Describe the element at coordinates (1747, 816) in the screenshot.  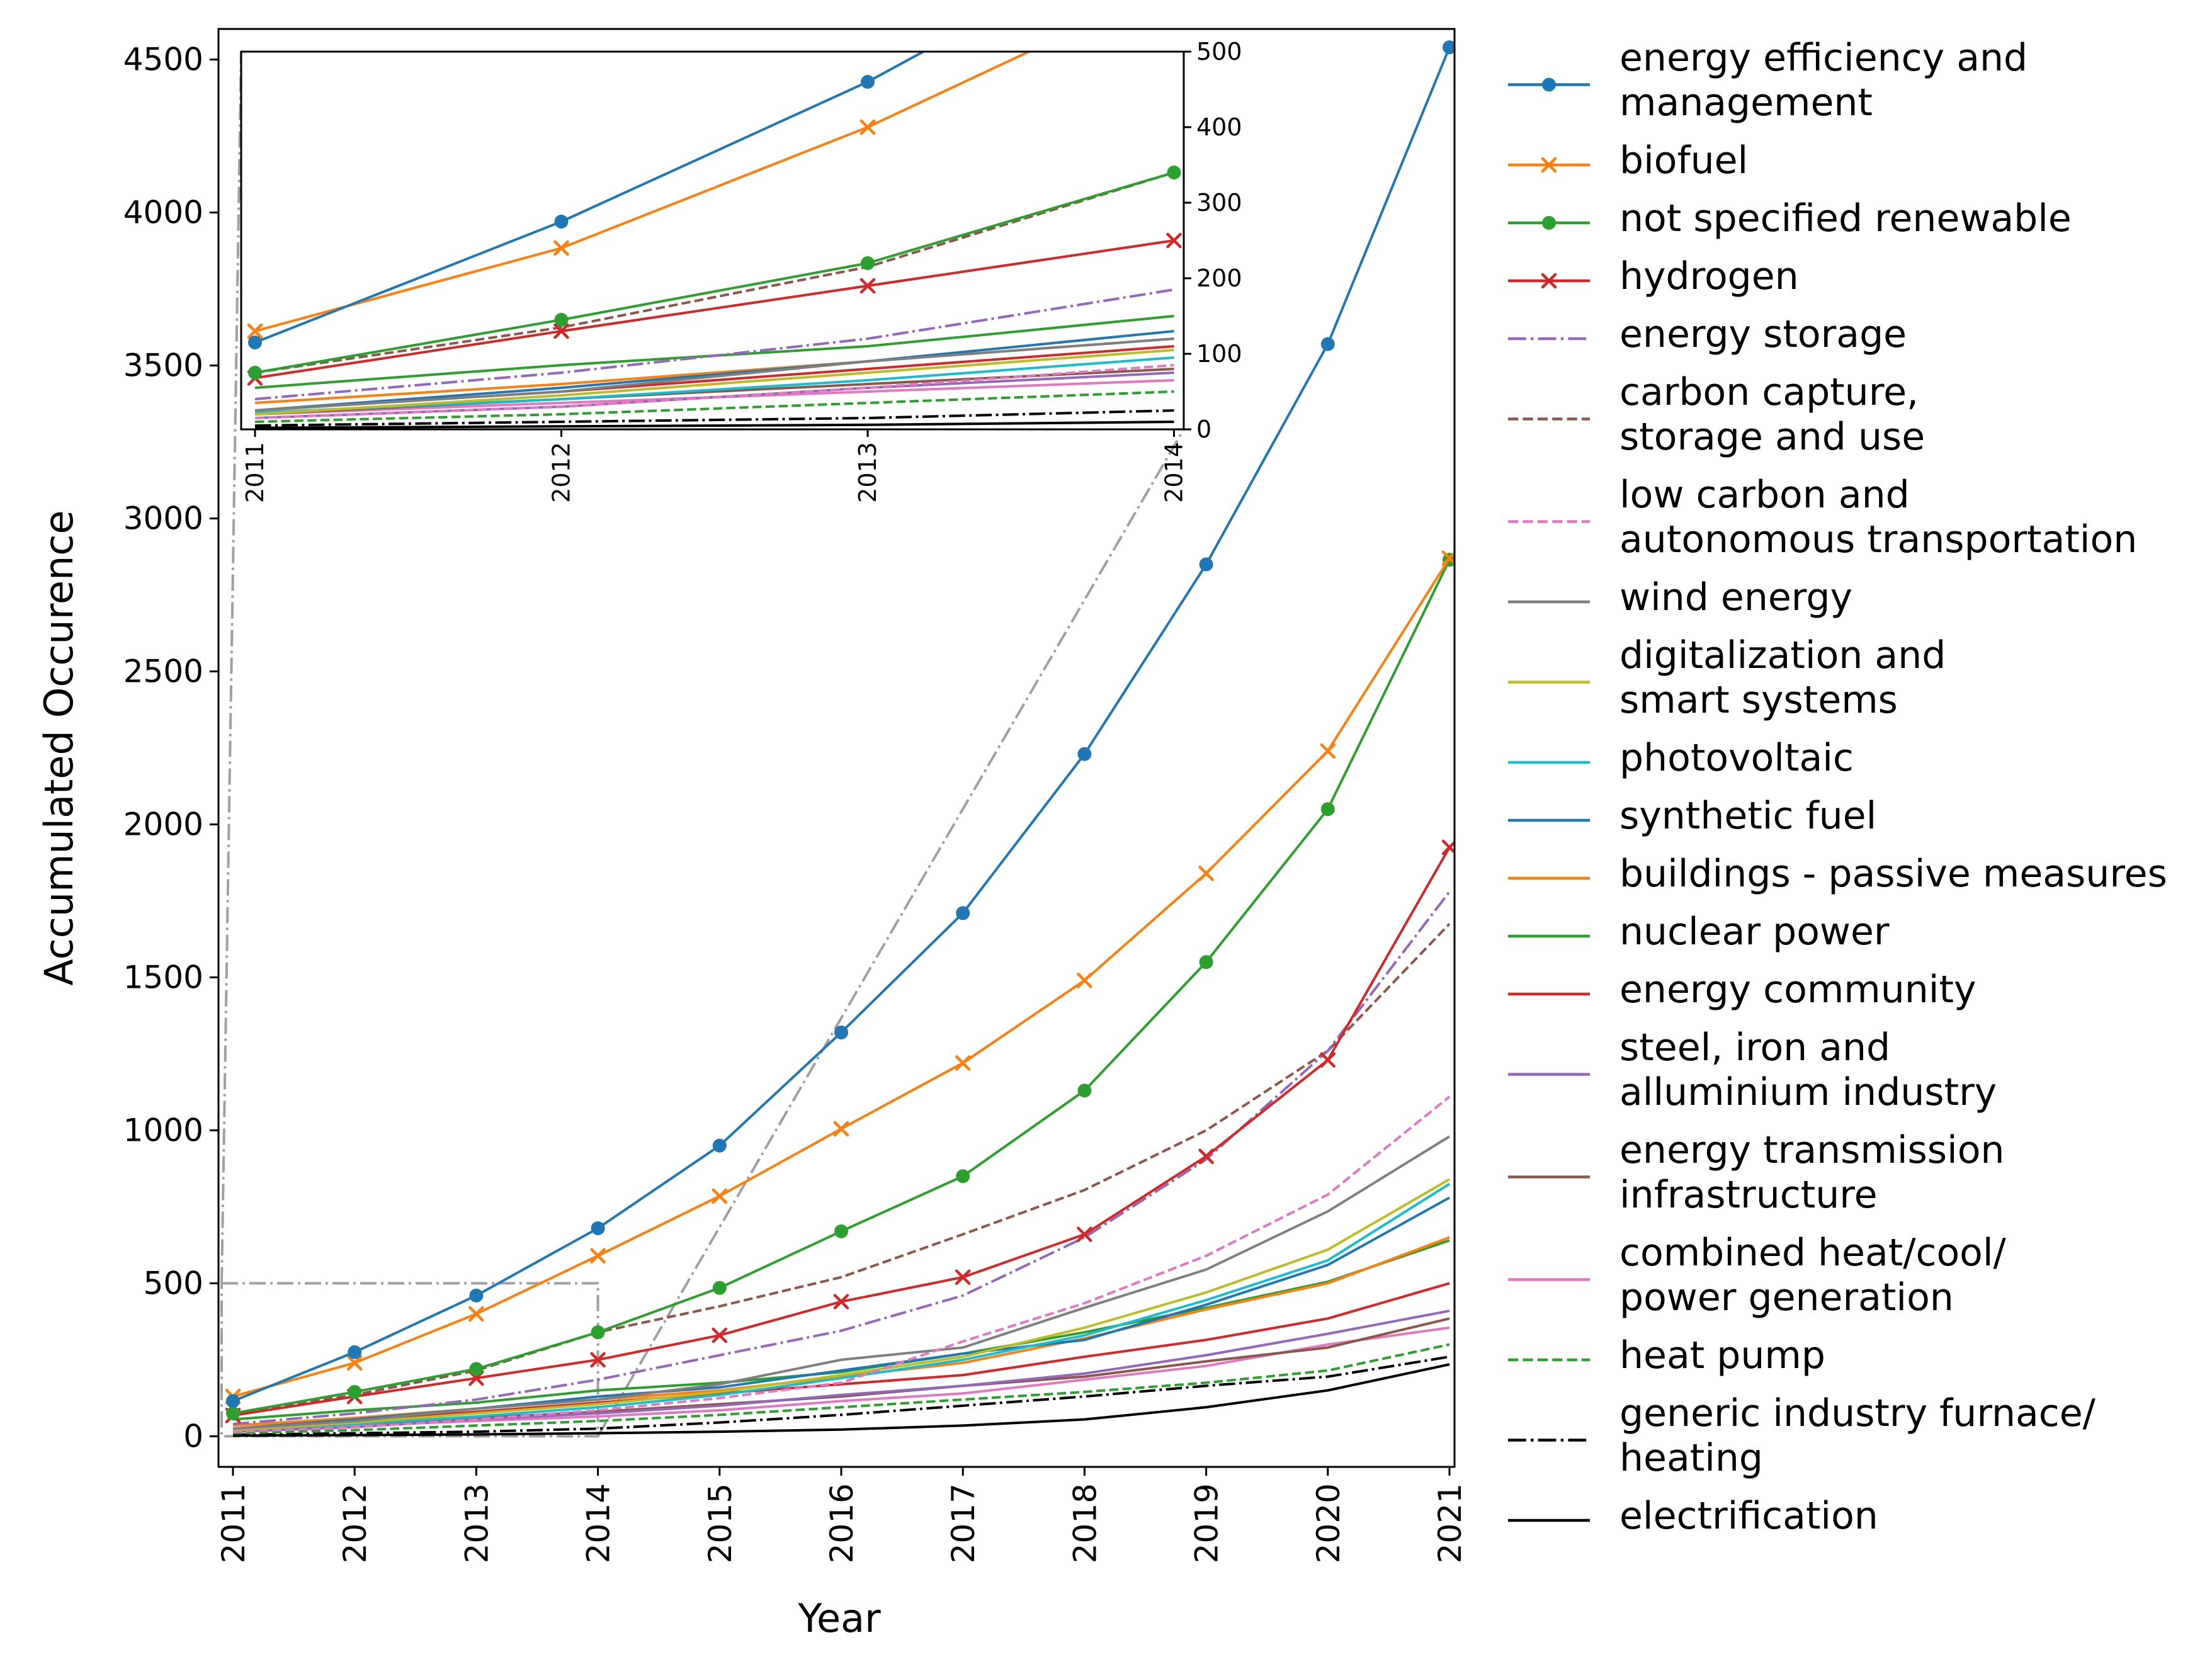
I see `legend-label-synthetic-fuel: synthetic fuel` at that location.